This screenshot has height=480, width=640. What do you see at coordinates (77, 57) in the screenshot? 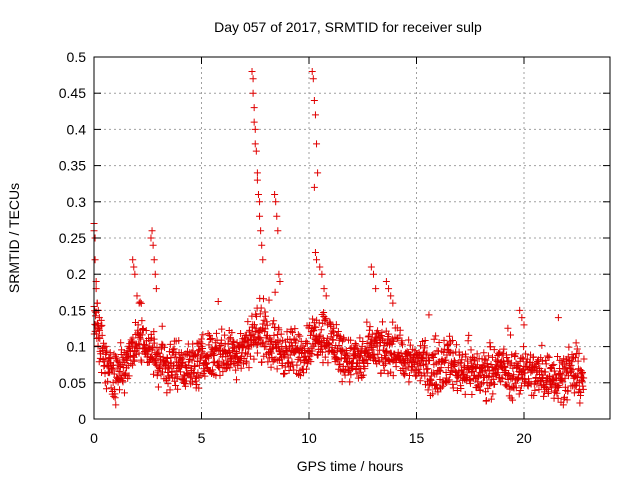
I see `y-tick-label: 0.5` at bounding box center [77, 57].